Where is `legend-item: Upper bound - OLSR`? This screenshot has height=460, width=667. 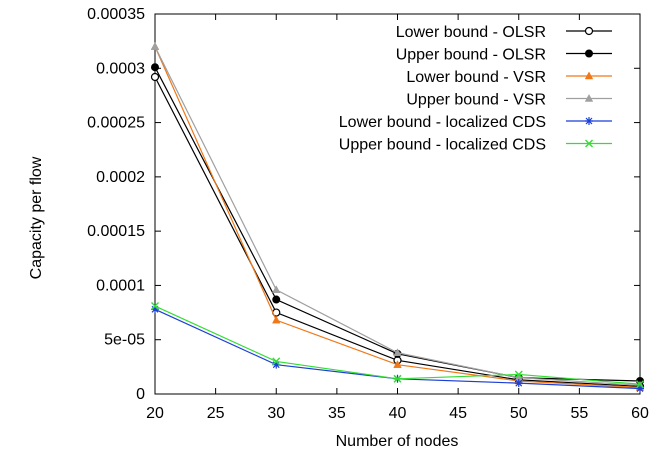 legend-item: Upper bound - OLSR is located at coordinates (504, 55).